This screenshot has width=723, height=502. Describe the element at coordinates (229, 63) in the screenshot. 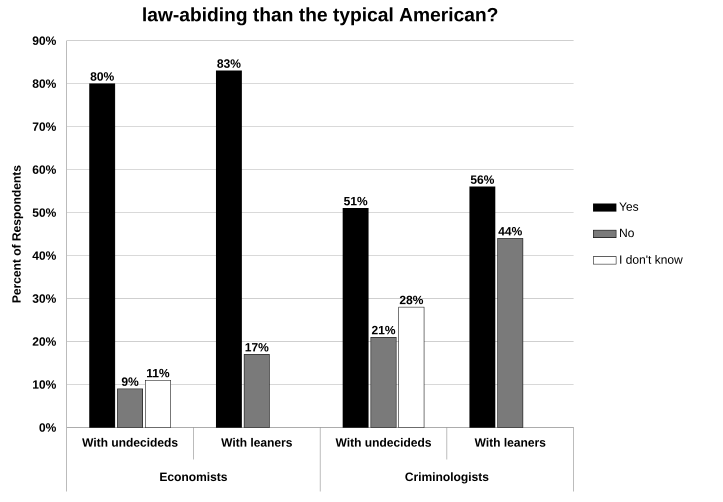

I see `data-label: 83%` at that location.